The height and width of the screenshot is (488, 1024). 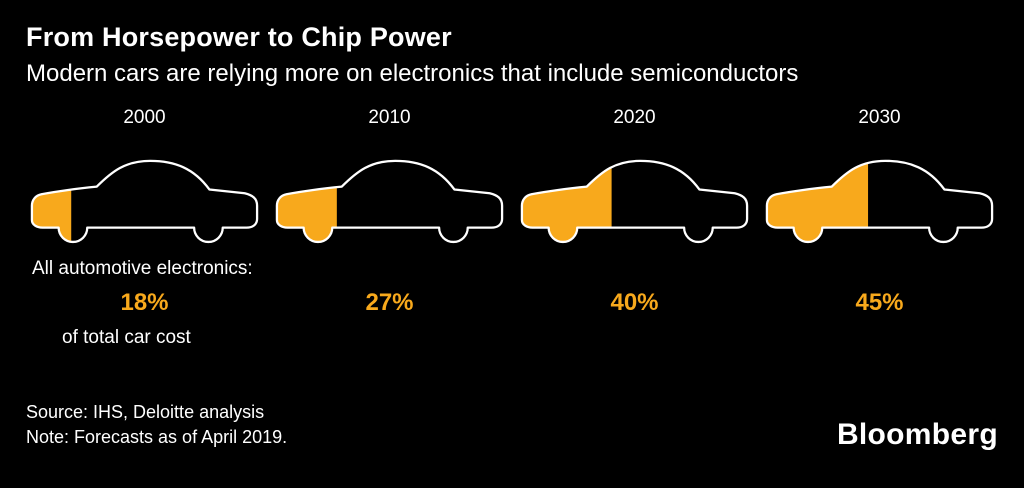 I want to click on car-figure-2010: 2010, so click(x=389, y=175).